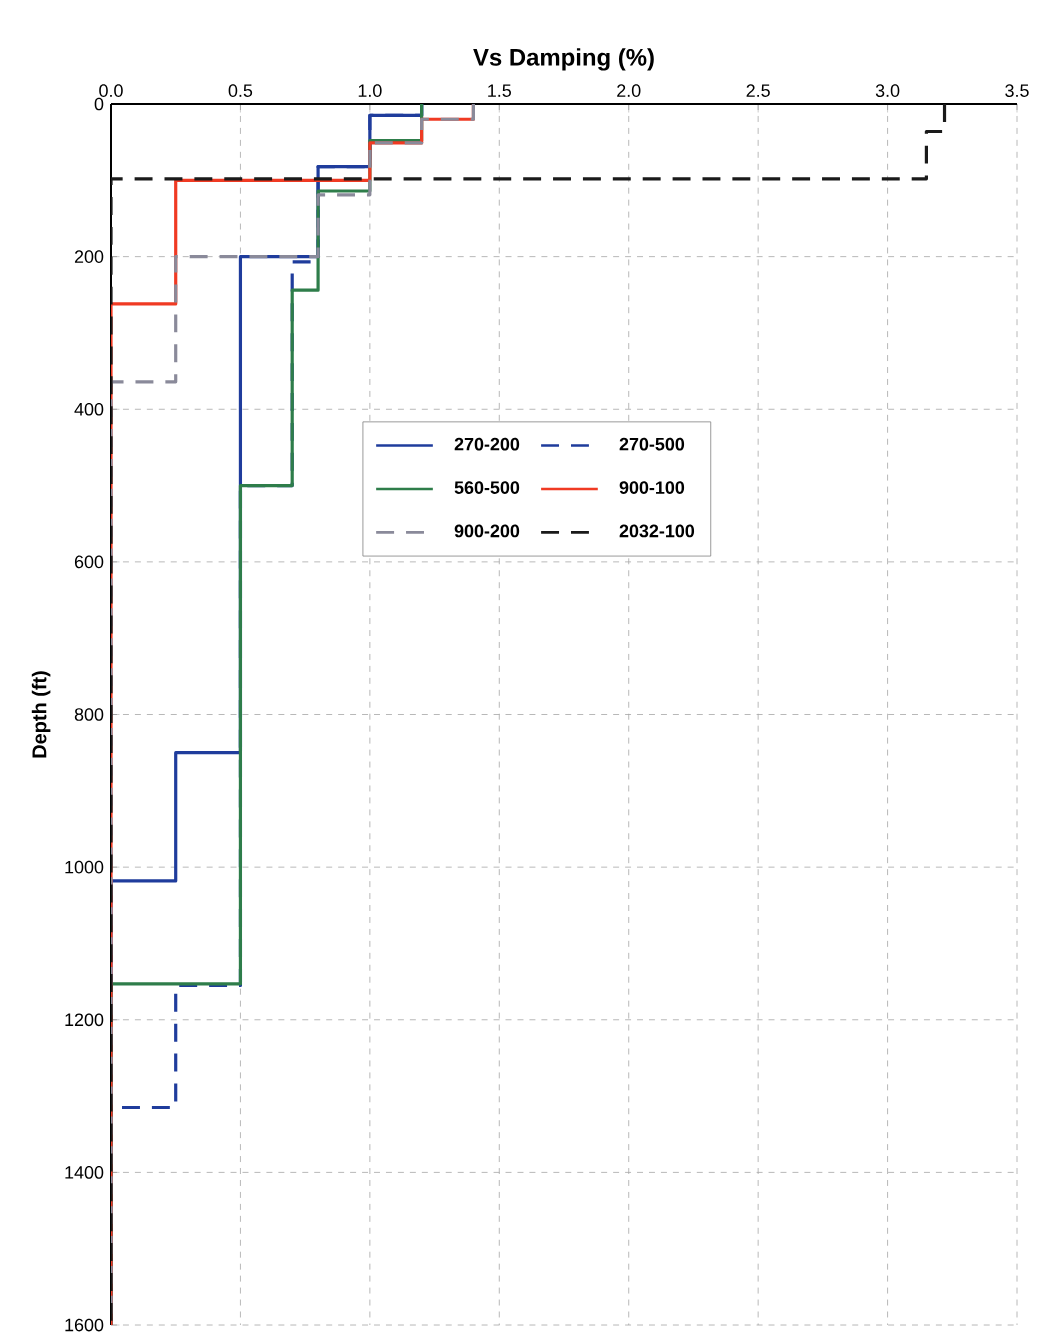 Image resolution: width=1040 pixels, height=1337 pixels. I want to click on x-tick-label: 1.5, so click(499, 90).